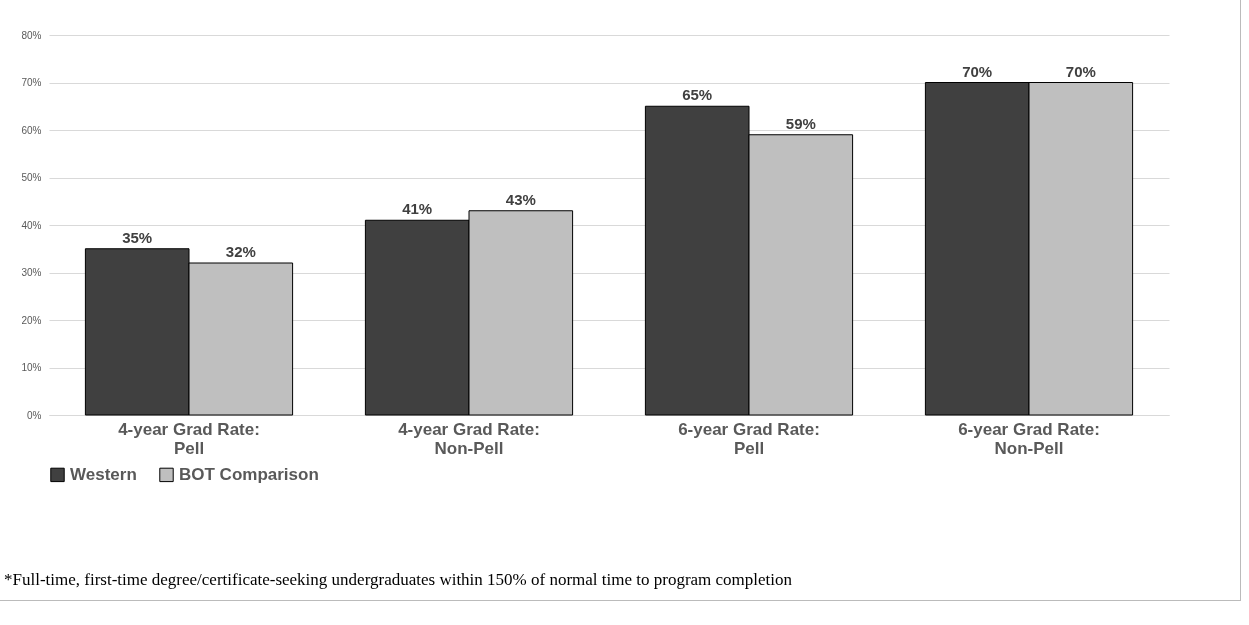  Describe the element at coordinates (520, 199) in the screenshot. I see `data-label: 43%` at that location.